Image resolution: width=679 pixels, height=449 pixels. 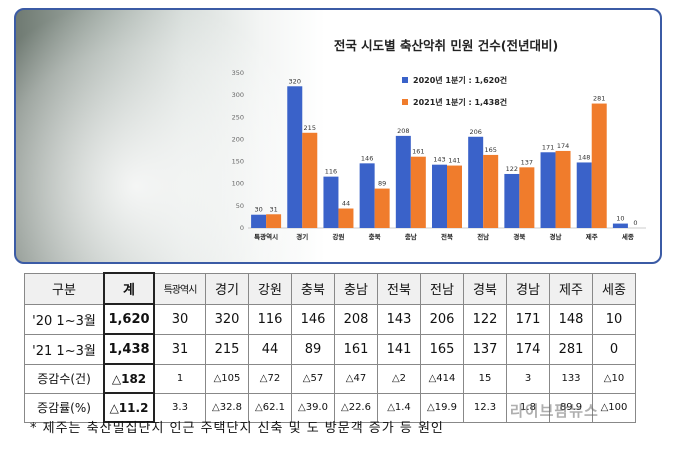 What do you see at coordinates (405, 80) in the screenshot?
I see `legend-swatch` at bounding box center [405, 80].